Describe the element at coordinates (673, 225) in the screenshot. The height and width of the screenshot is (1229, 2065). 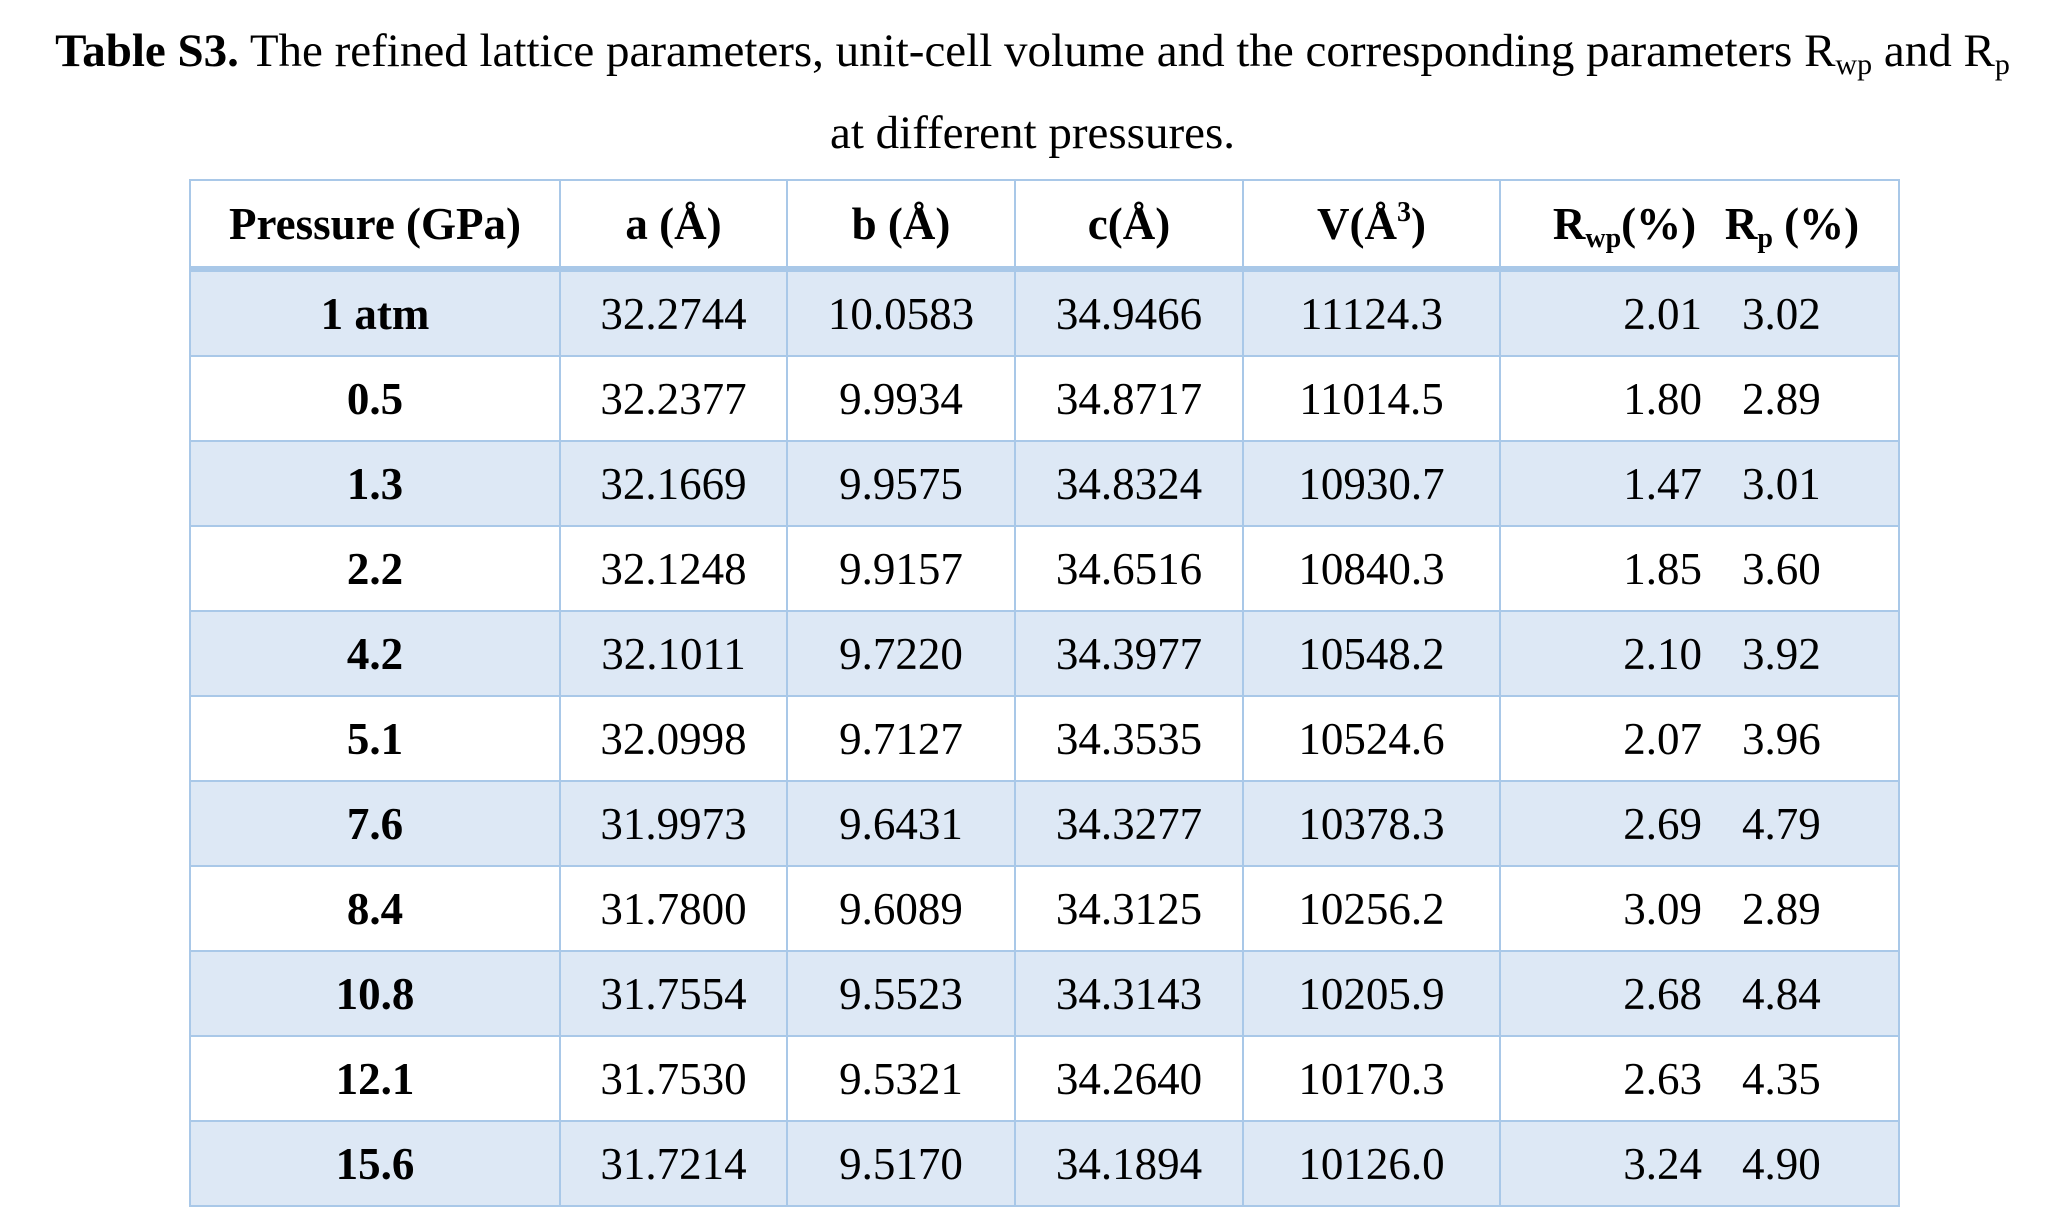
I see `header-a: a (Å)` at that location.